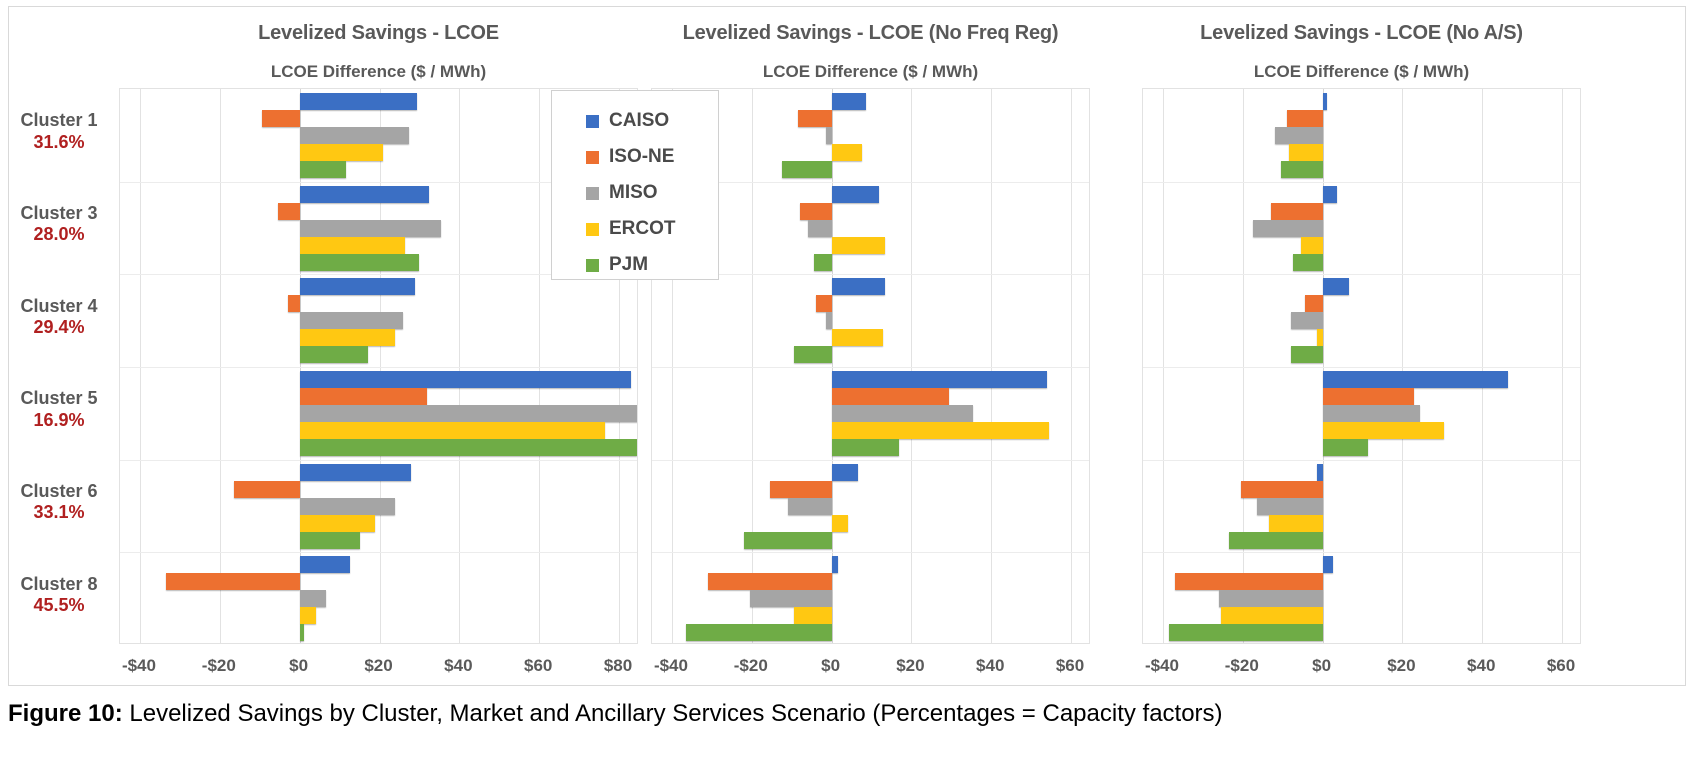  Describe the element at coordinates (59, 120) in the screenshot. I see `cluster-name: Cluster 1` at that location.